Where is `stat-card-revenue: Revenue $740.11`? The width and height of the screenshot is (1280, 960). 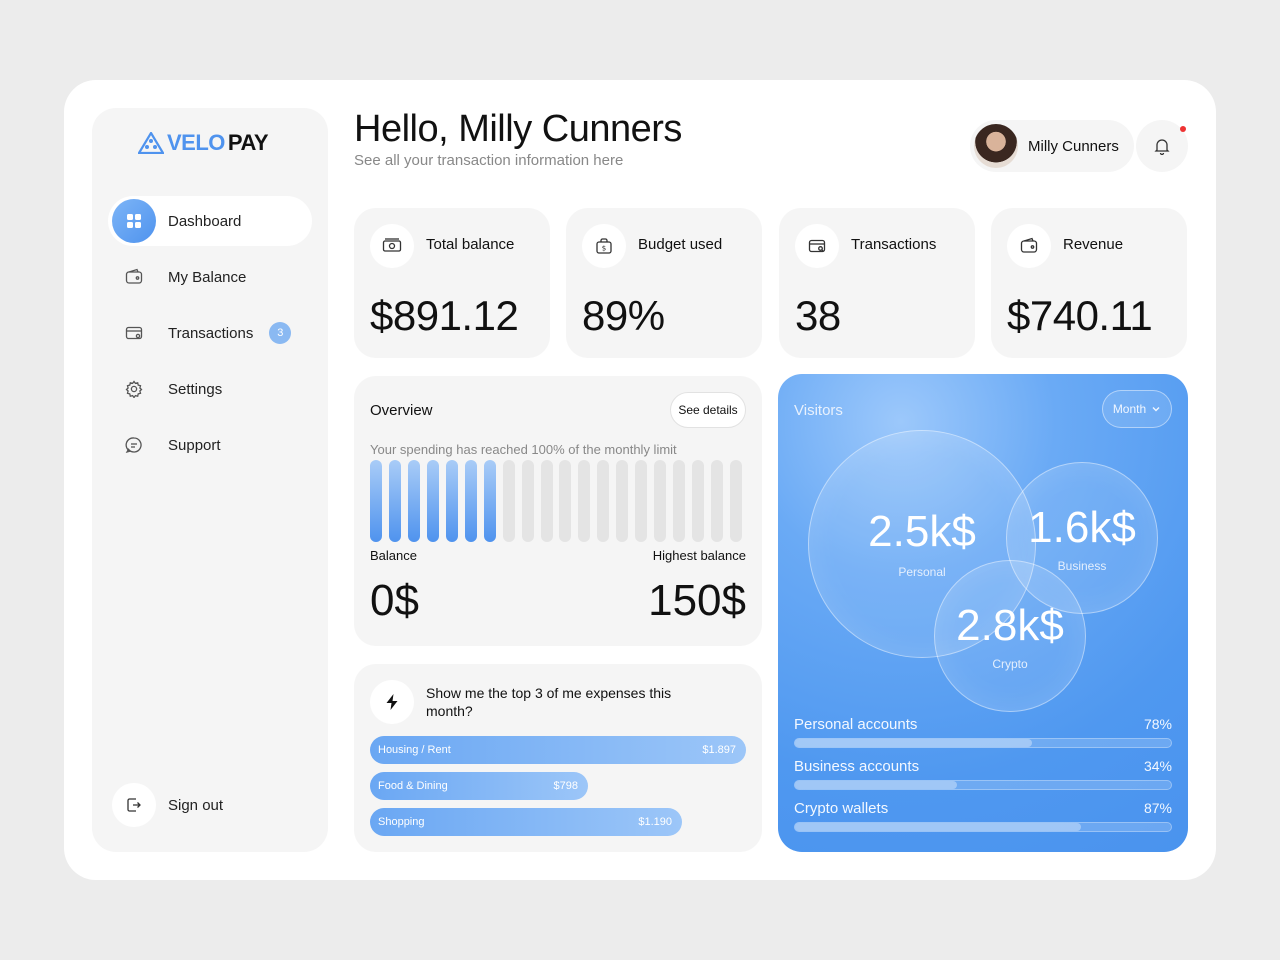
stat-card-revenue: Revenue $740.11 is located at coordinates (1089, 283).